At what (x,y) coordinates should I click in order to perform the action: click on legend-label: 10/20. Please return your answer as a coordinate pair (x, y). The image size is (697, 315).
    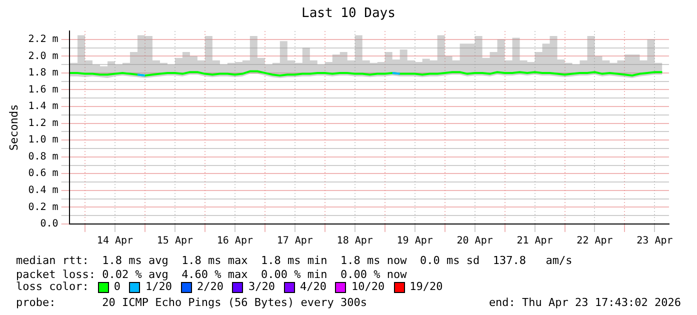
    Looking at the image, I should click on (368, 287).